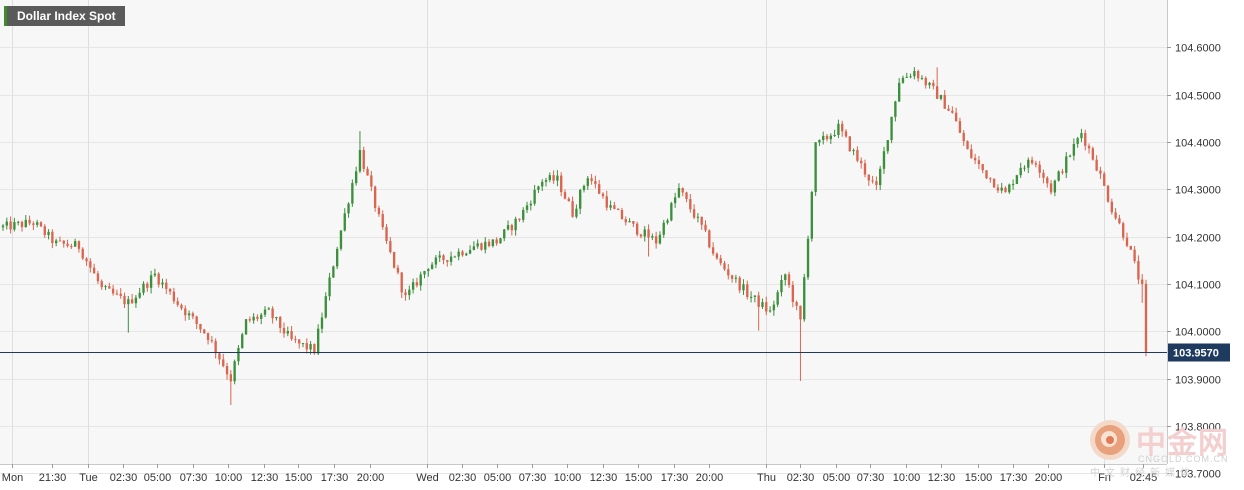 The height and width of the screenshot is (490, 1244). I want to click on x-tick-label: 02:30, so click(124, 478).